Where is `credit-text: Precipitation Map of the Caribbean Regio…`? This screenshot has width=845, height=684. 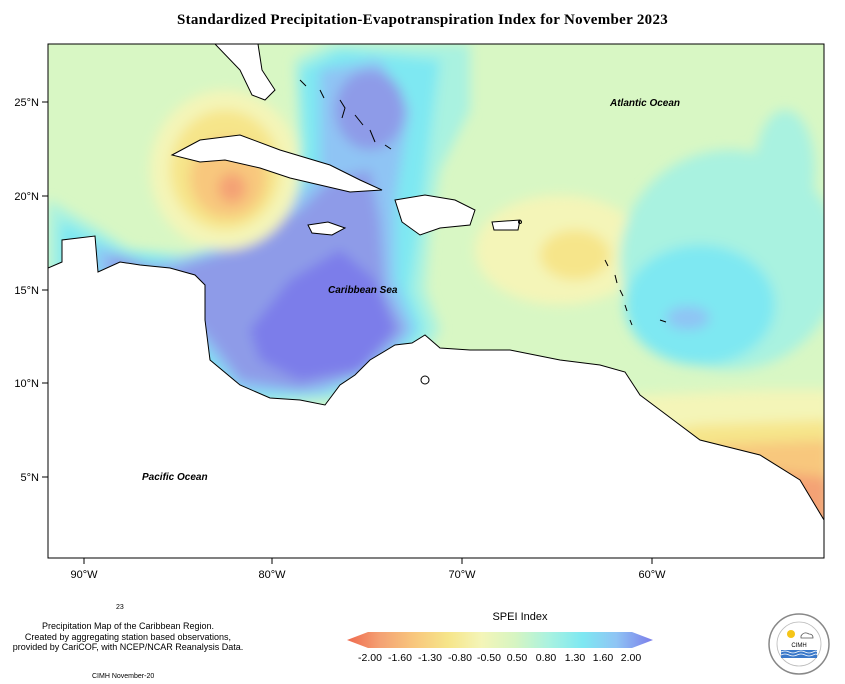 credit-text: Precipitation Map of the Caribbean Regio… is located at coordinates (128, 637).